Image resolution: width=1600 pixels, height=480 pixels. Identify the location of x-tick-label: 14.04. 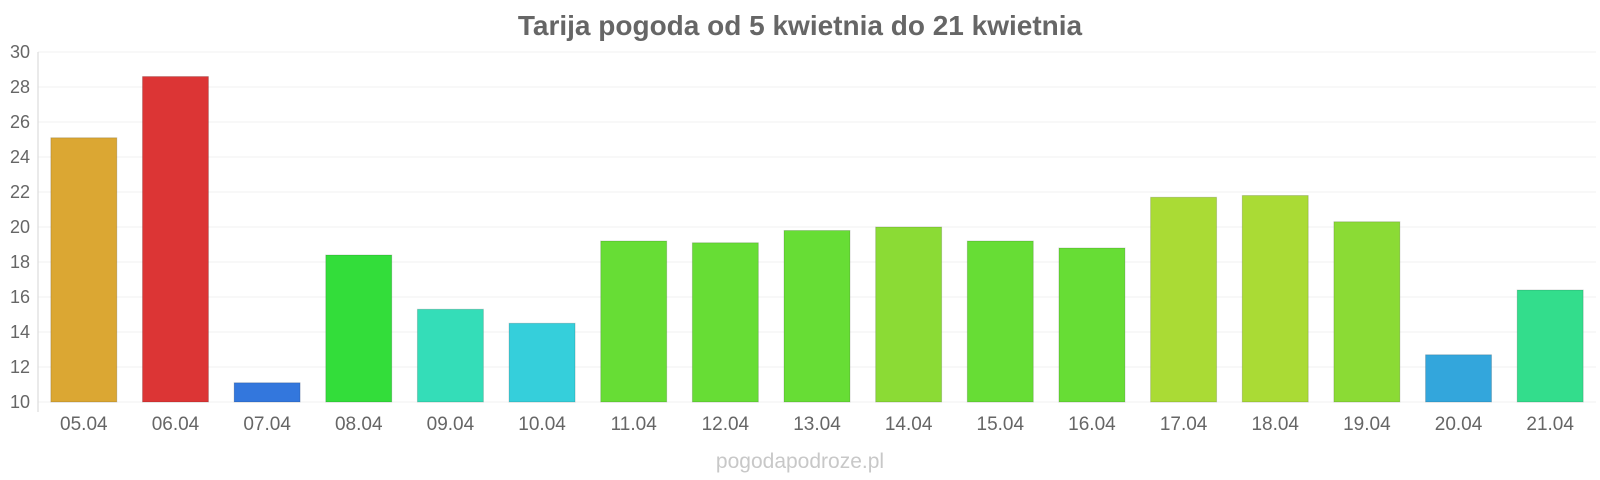
(909, 424).